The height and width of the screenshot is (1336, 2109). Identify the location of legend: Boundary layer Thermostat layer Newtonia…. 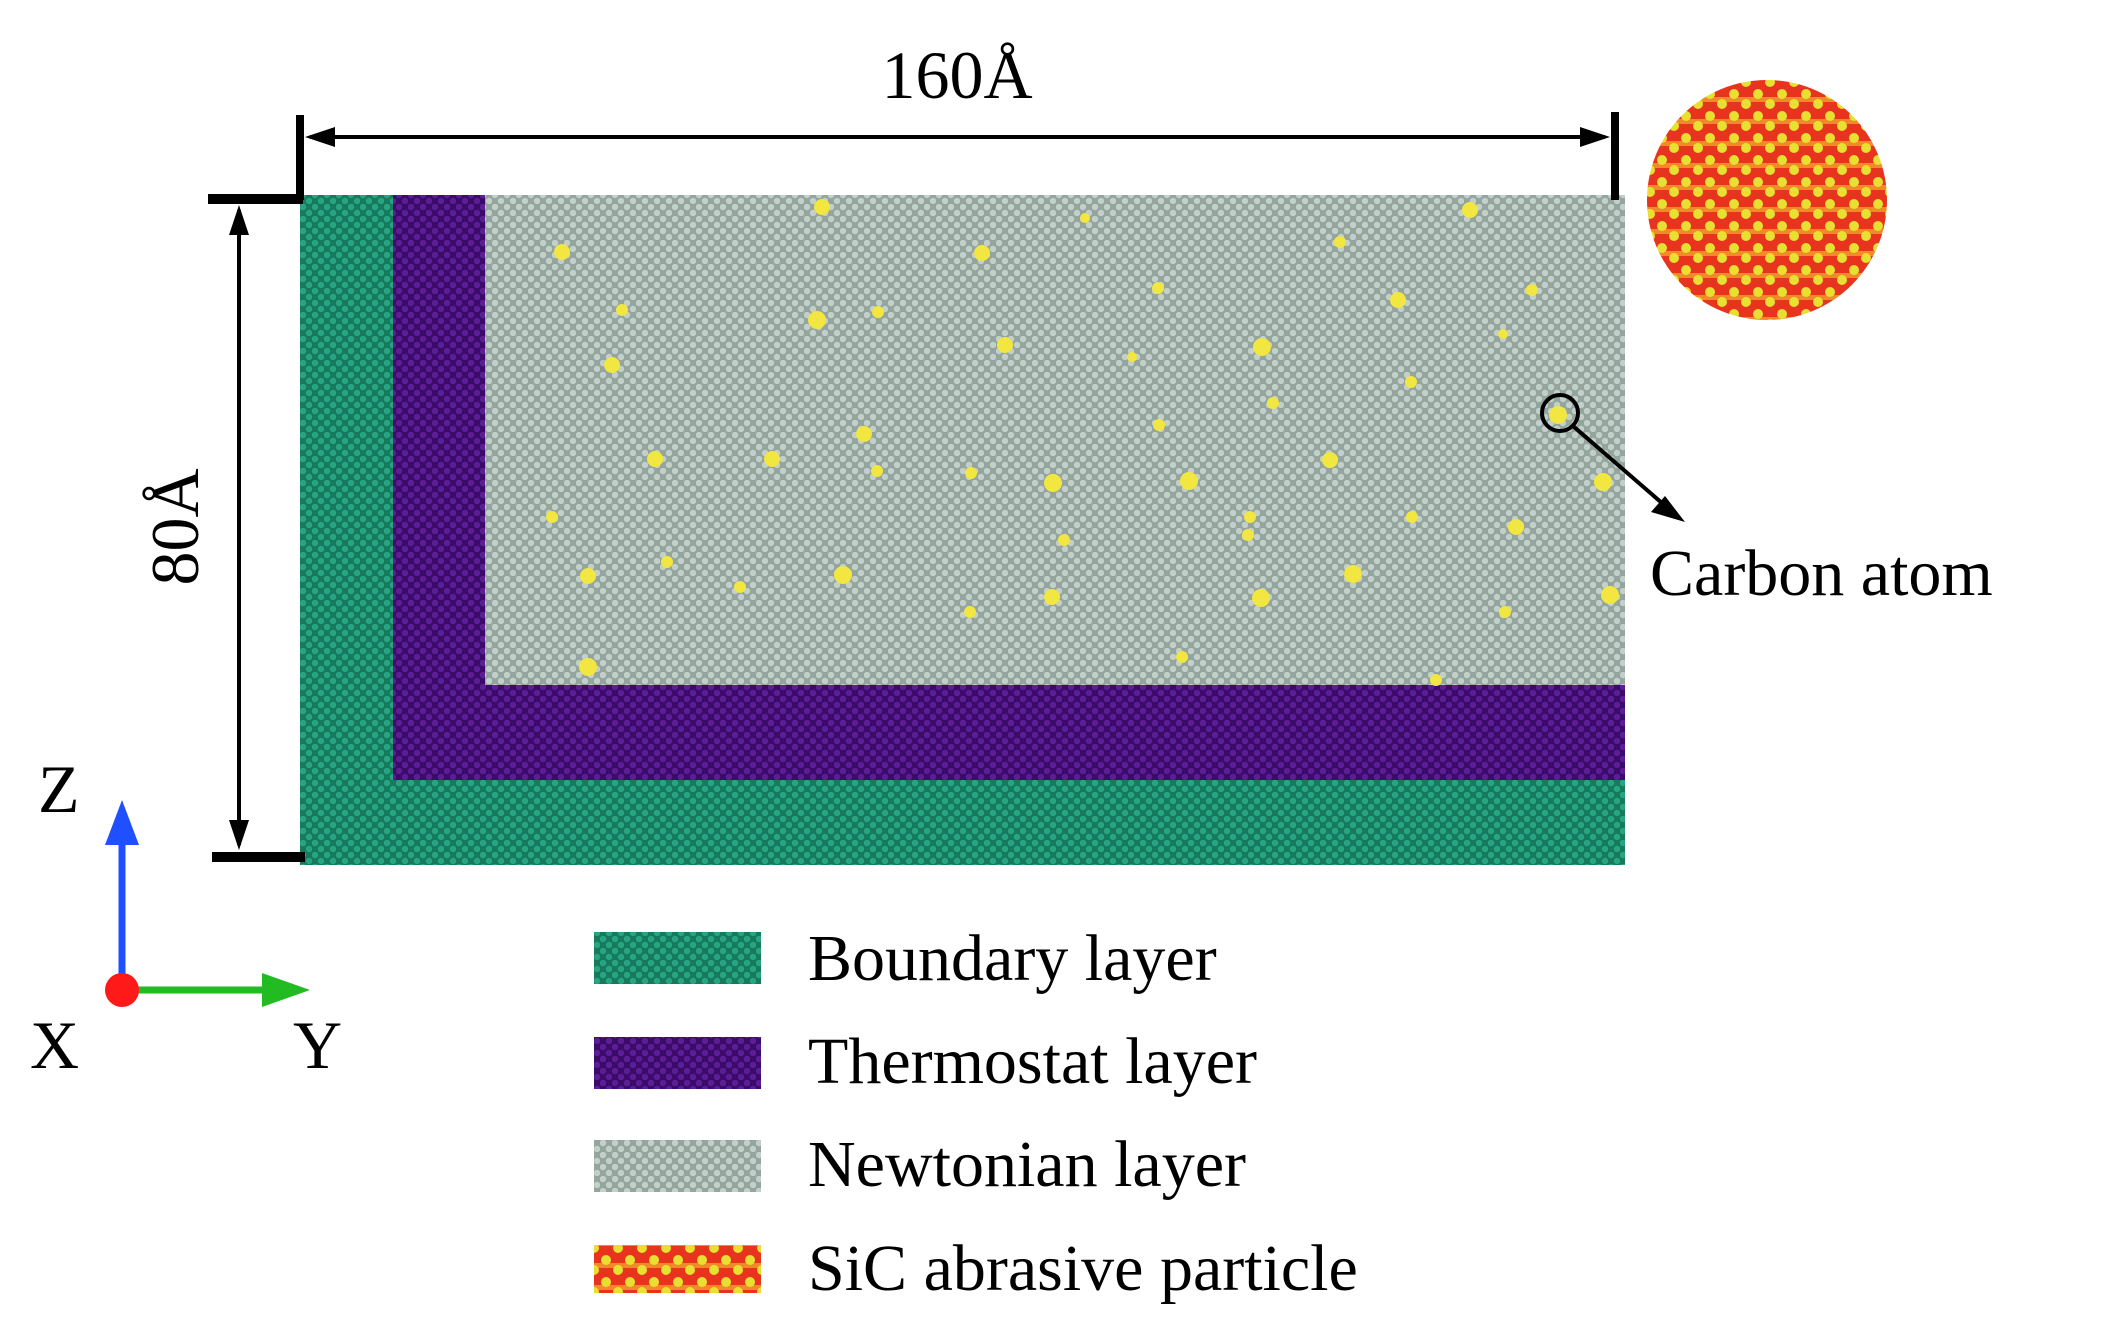
(976, 1113).